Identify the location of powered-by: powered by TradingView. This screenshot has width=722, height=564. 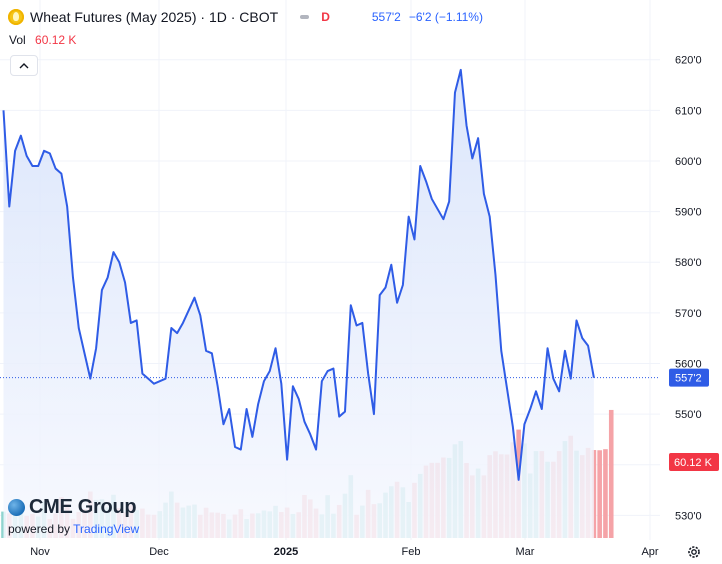
(73, 529).